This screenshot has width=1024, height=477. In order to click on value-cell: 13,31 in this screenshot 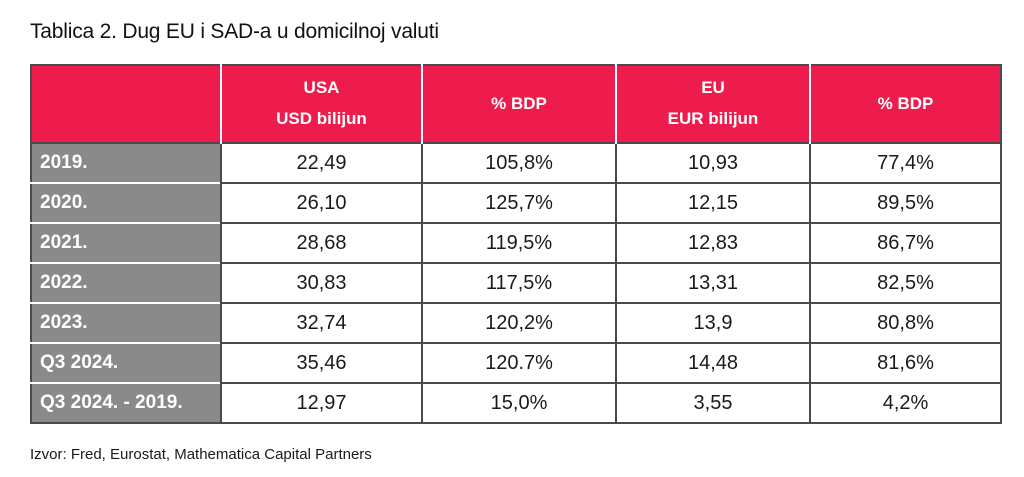, I will do `click(712, 282)`.